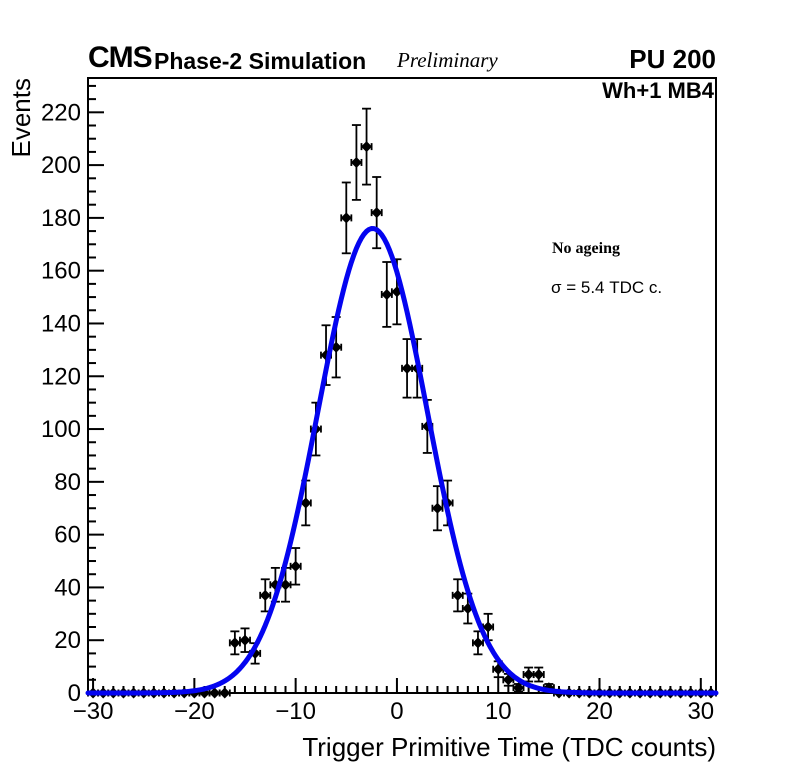  I want to click on axis-tick-label: 60, so click(67, 535).